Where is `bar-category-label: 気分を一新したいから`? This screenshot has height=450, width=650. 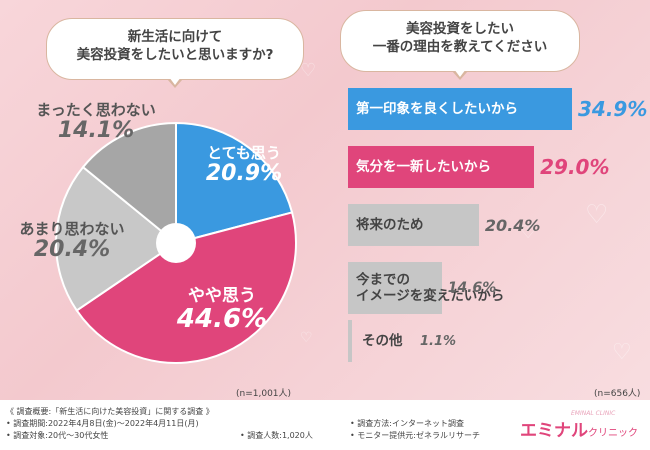
bar-category-label: 気分を一新したいから is located at coordinates (423, 167).